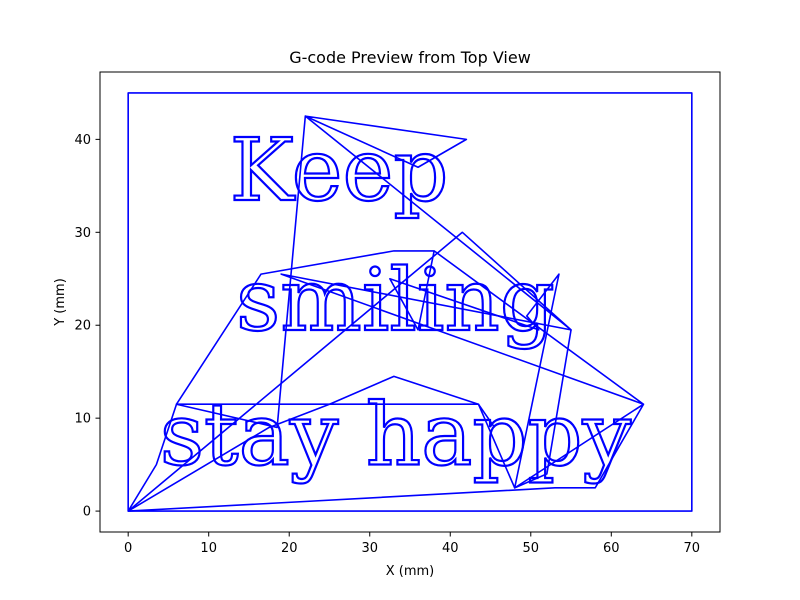  I want to click on x-tick-label: 30, so click(369, 548).